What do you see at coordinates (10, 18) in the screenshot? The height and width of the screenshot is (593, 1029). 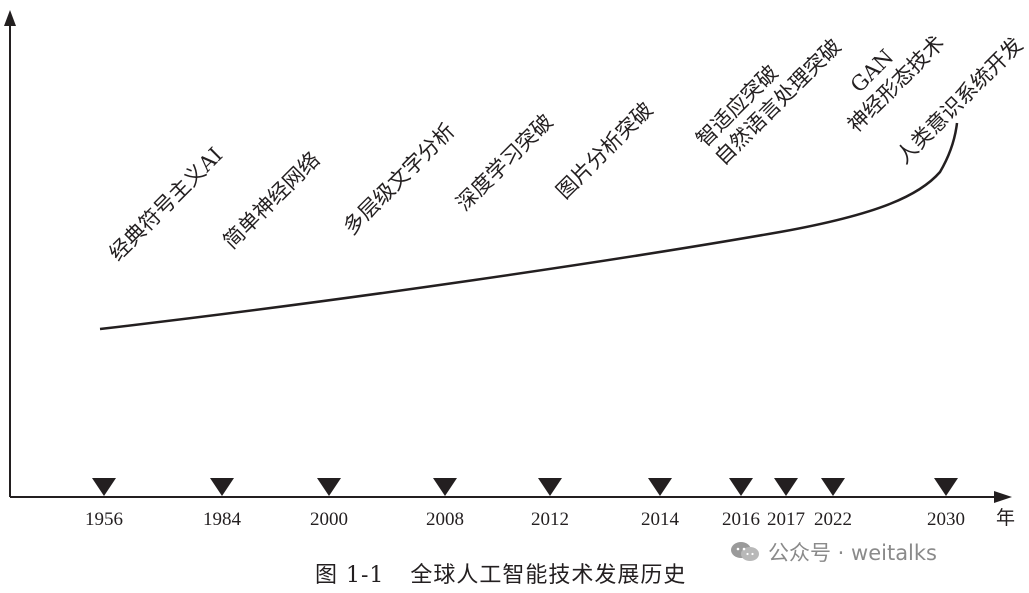 I see `y-axis-arrowhead` at bounding box center [10, 18].